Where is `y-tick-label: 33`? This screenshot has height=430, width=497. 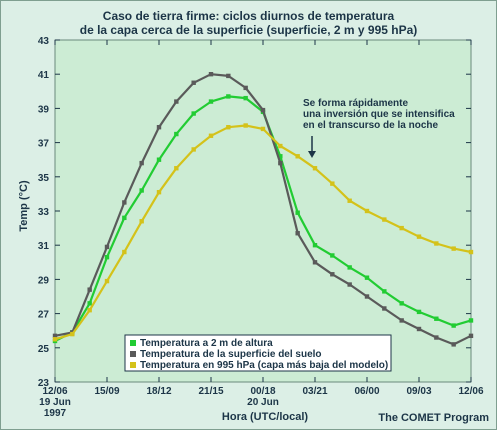
y-tick-label: 33 is located at coordinates (44, 212).